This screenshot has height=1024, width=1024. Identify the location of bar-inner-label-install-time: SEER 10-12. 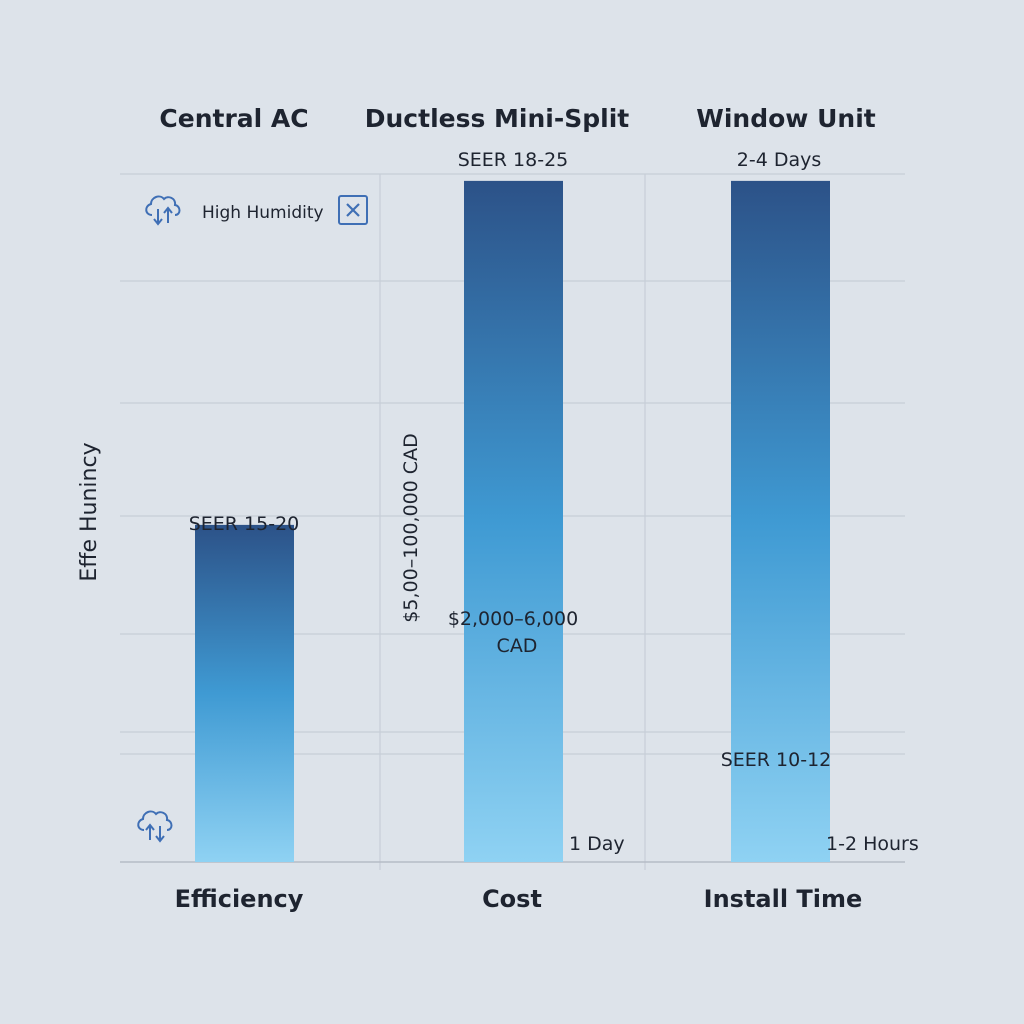
(776, 760).